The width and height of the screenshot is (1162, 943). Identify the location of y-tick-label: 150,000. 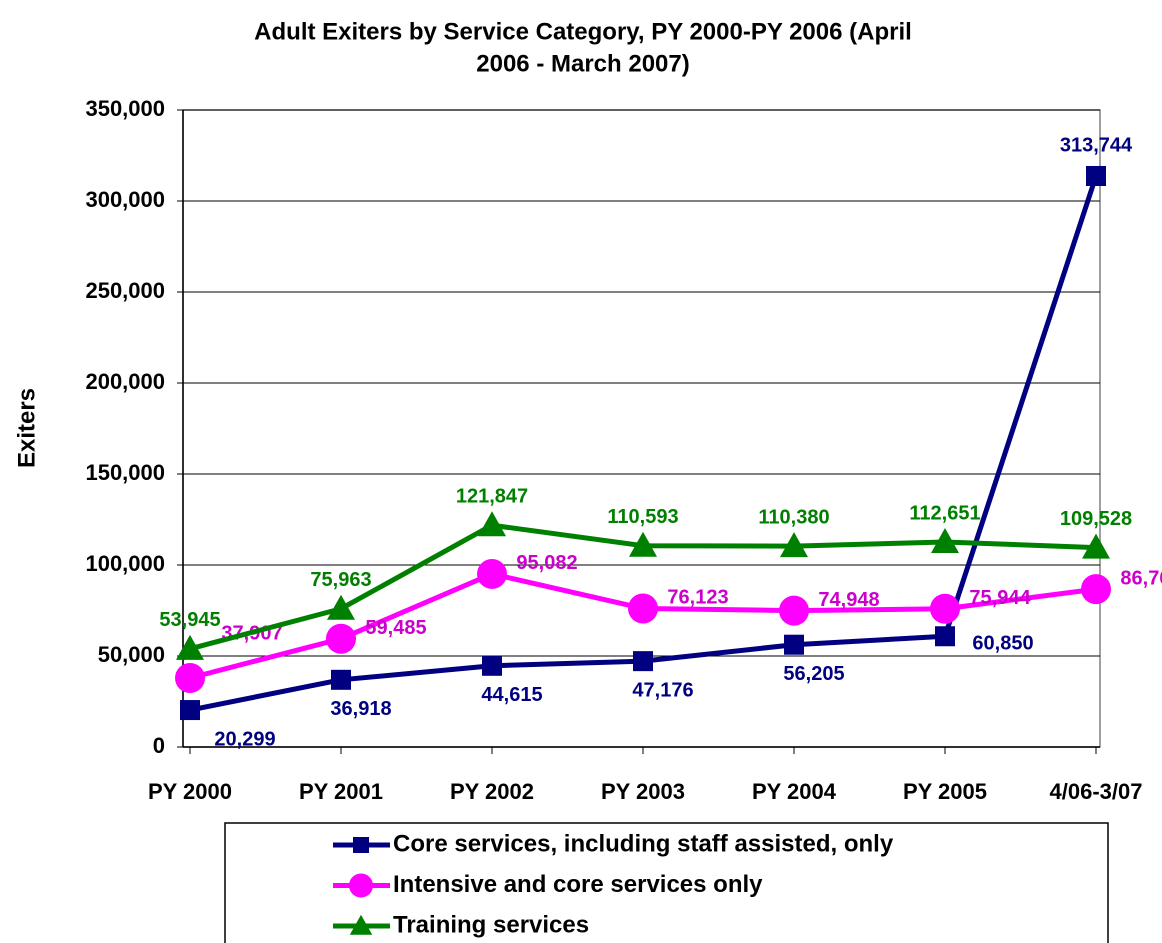
(125, 472).